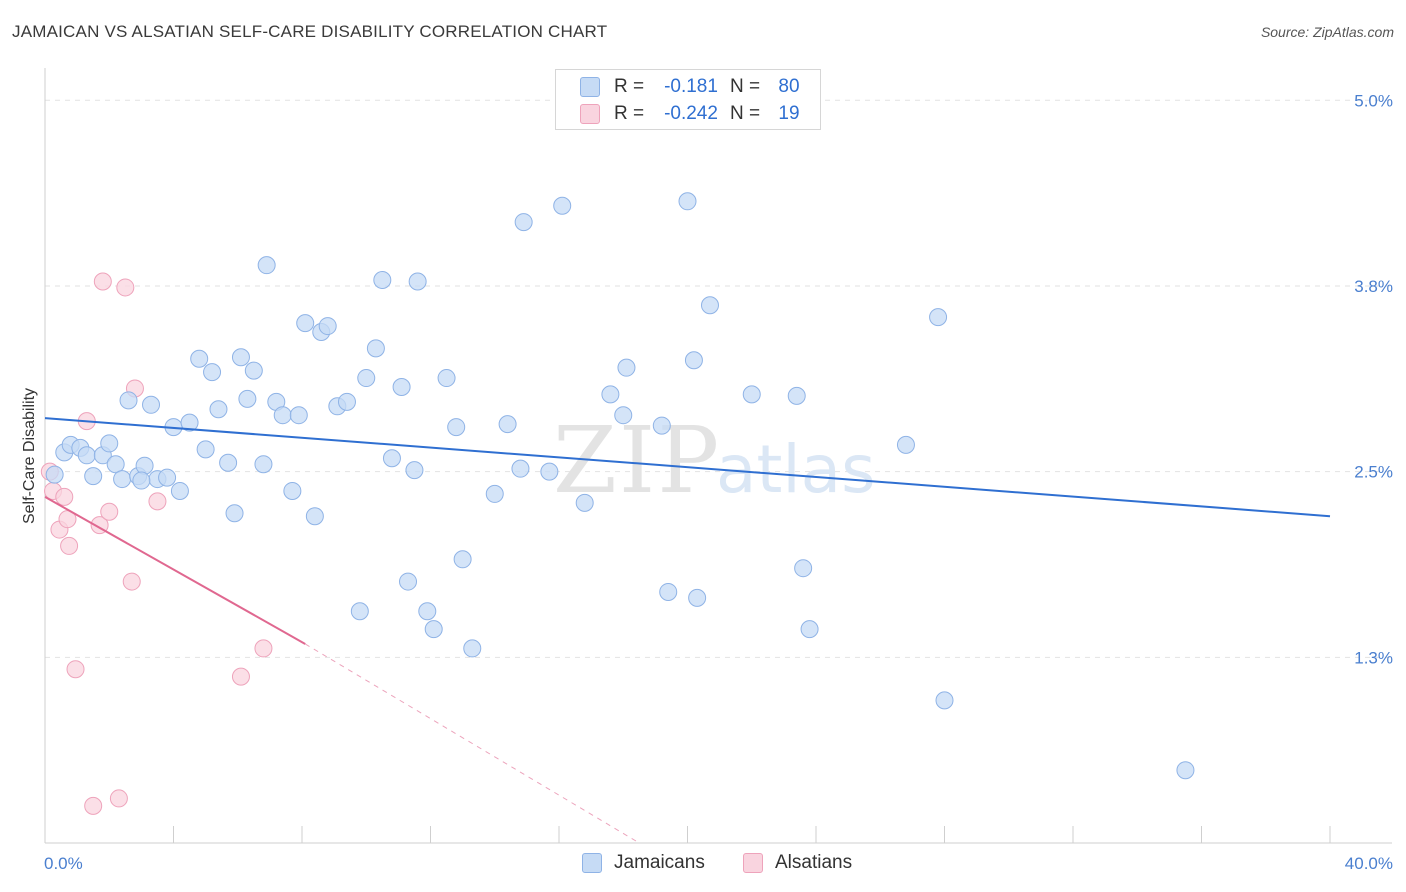  I want to click on legend-n-value: 19, so click(789, 113).